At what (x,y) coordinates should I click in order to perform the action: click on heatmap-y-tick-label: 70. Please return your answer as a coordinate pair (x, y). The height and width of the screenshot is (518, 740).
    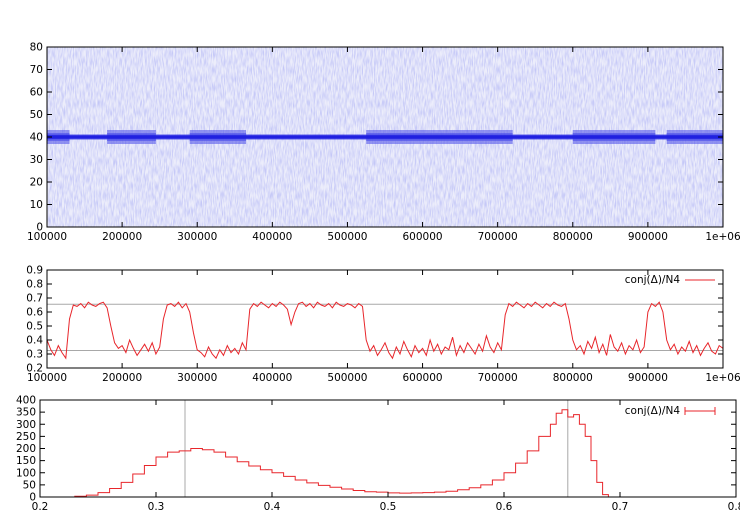
    Looking at the image, I should click on (36, 70).